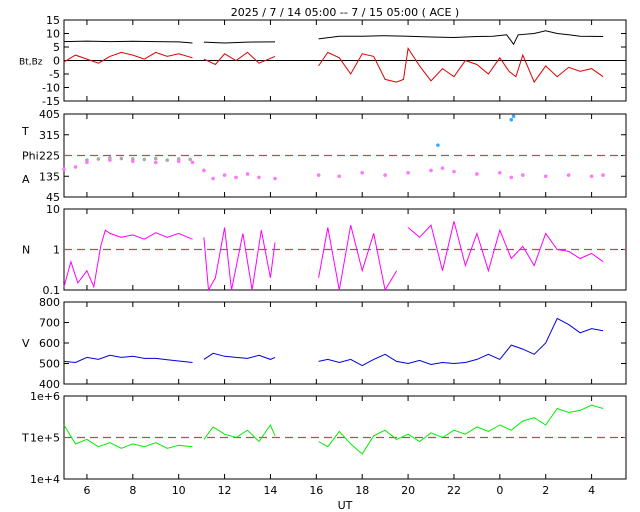 The width and height of the screenshot is (640, 512). What do you see at coordinates (26, 250) in the screenshot?
I see `y-axis-label: N` at bounding box center [26, 250].